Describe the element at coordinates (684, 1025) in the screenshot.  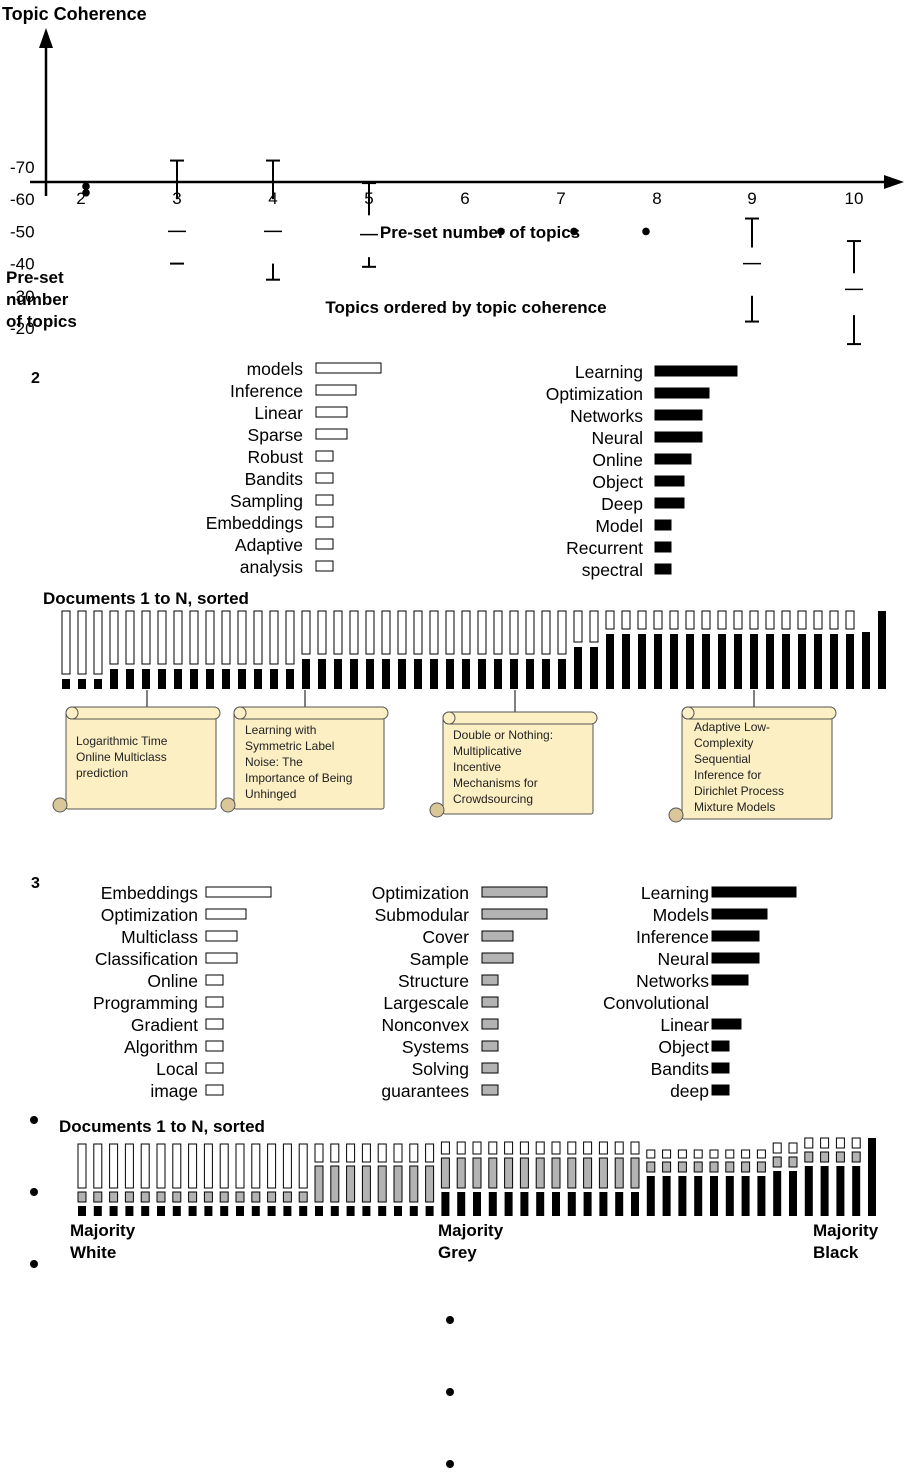
I see `topic-word: Linear` at that location.